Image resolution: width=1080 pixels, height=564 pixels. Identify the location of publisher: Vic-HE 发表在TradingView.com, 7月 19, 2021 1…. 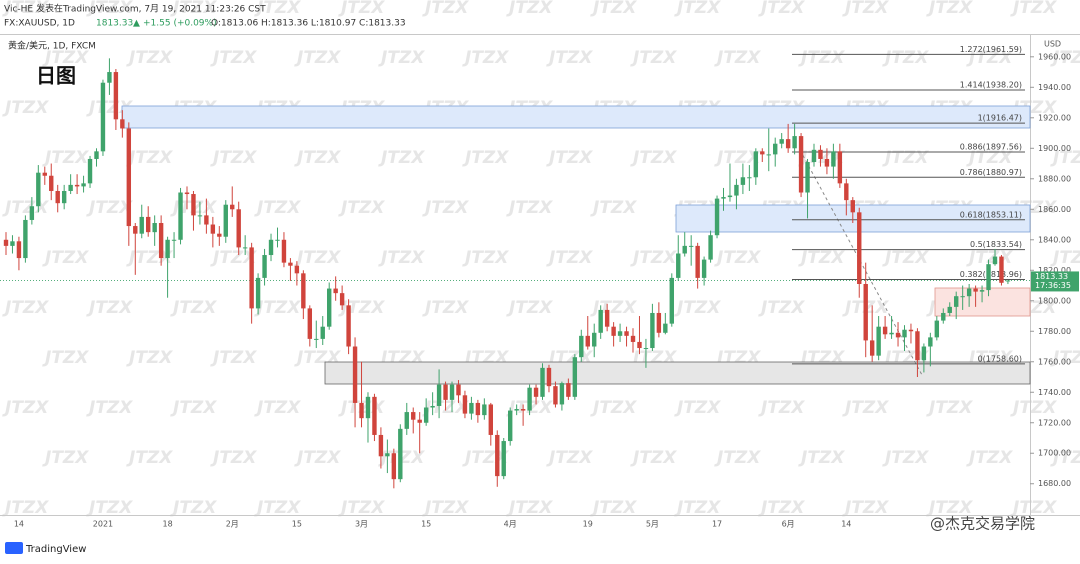
(135, 9).